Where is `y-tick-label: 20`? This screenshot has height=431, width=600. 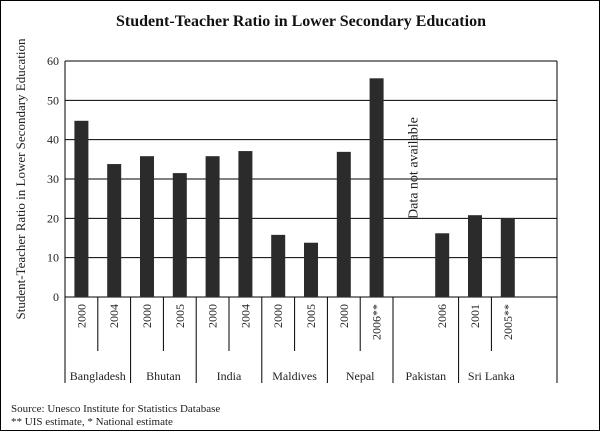
y-tick-label: 20 is located at coordinates (53, 218).